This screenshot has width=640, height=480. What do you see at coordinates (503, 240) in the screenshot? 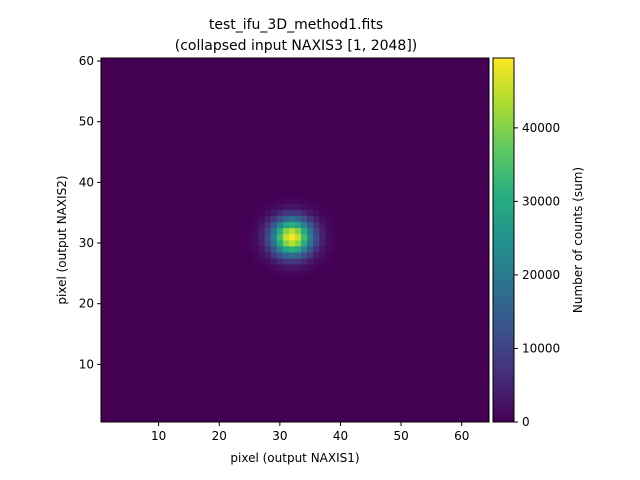
I see `colorbar-frame` at bounding box center [503, 240].